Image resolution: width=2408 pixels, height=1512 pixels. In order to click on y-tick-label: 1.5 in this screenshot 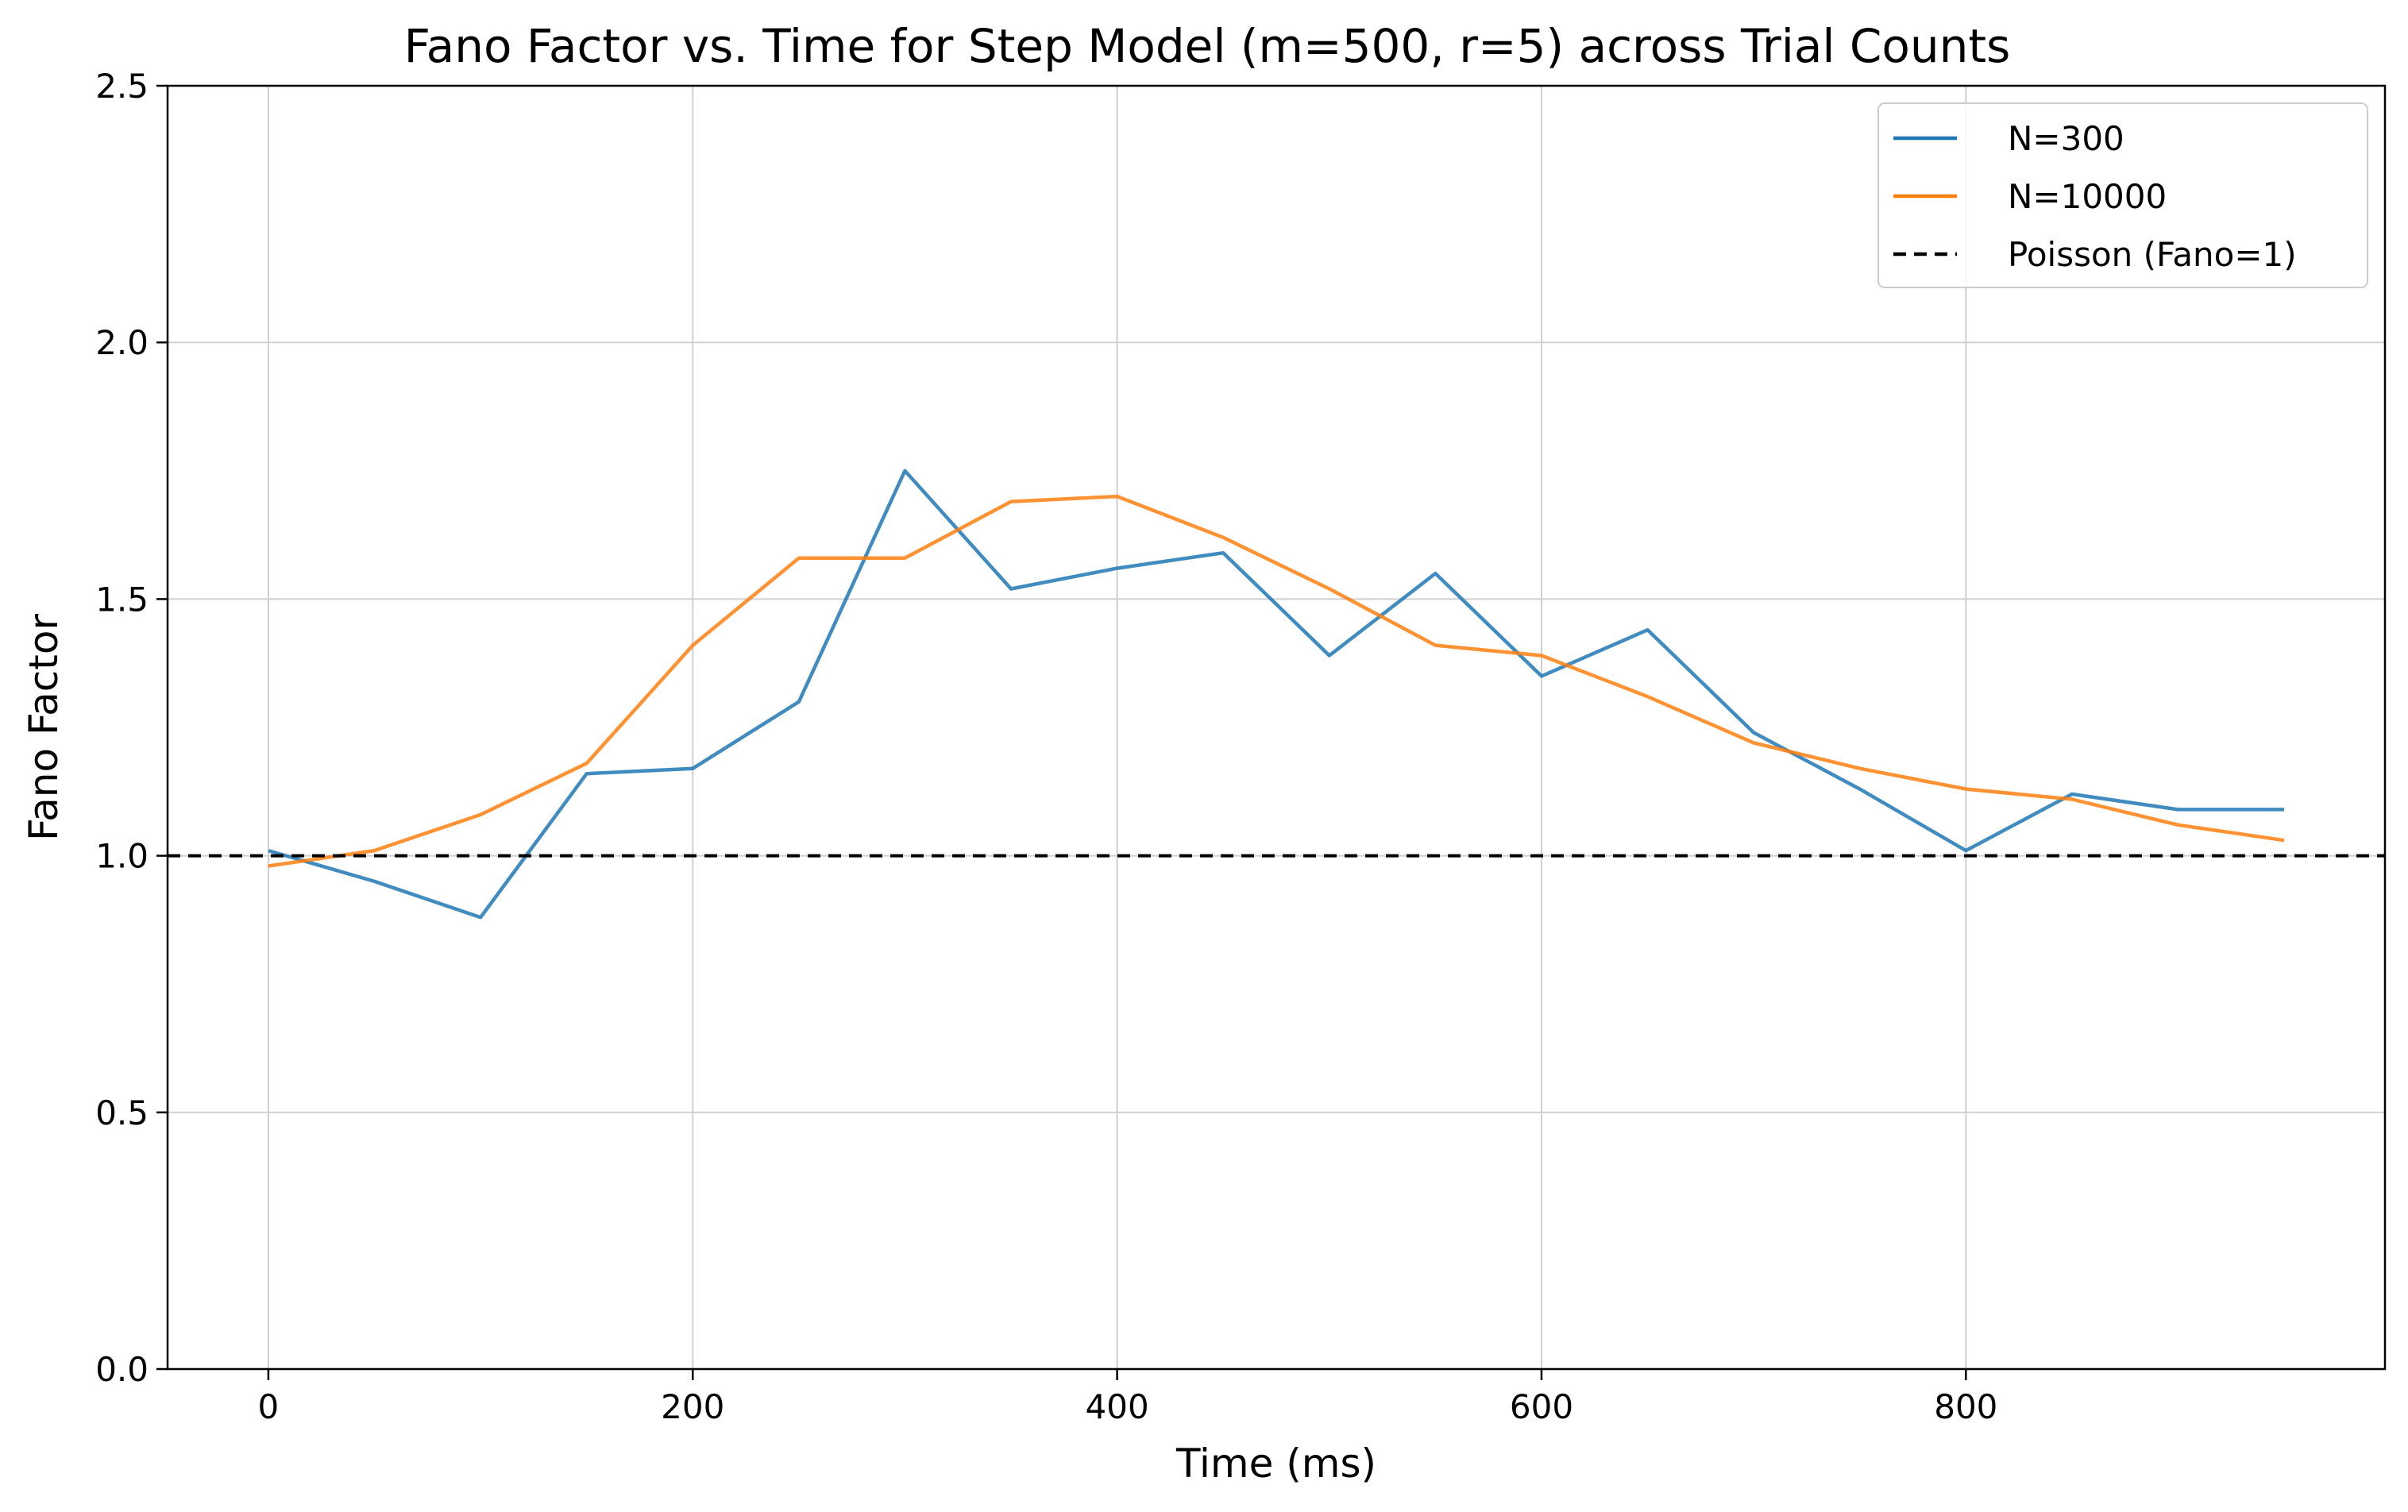, I will do `click(122, 599)`.